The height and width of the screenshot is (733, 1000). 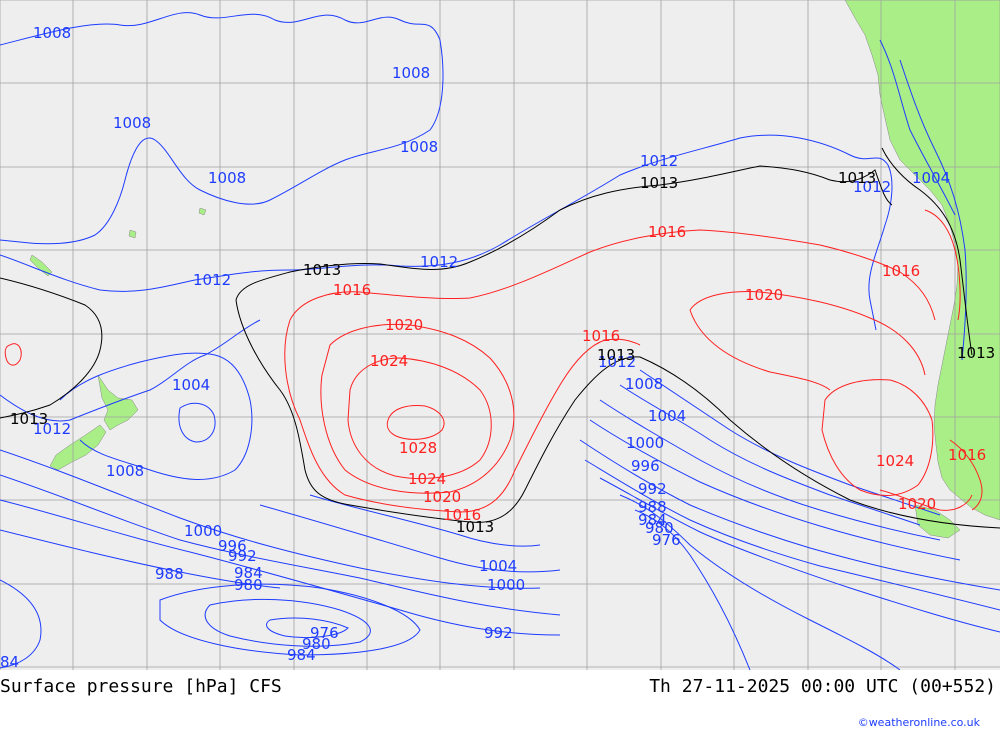 What do you see at coordinates (425, 520) in the screenshot?
I see `isobar-1008-south` at bounding box center [425, 520].